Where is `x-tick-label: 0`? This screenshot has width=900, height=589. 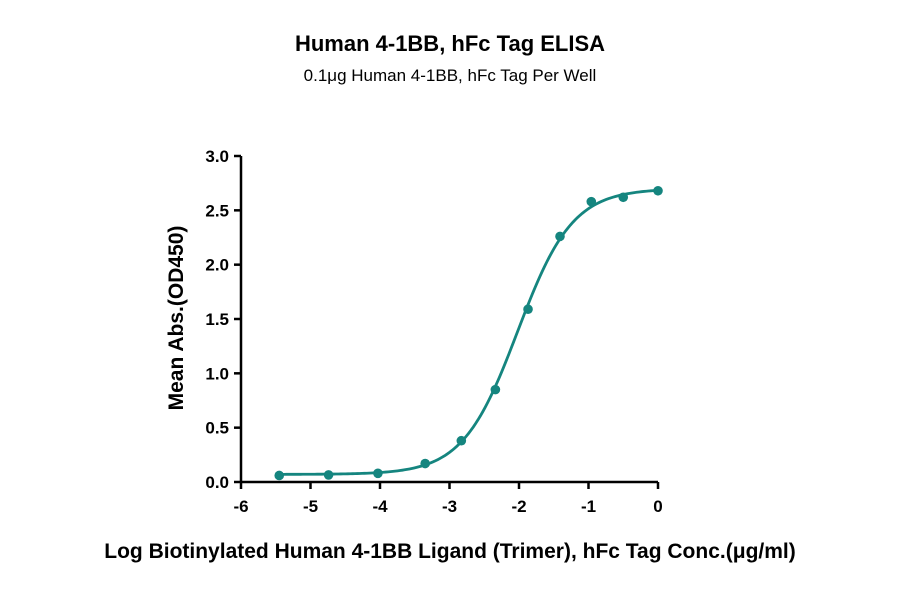 x-tick-label: 0 is located at coordinates (657, 506).